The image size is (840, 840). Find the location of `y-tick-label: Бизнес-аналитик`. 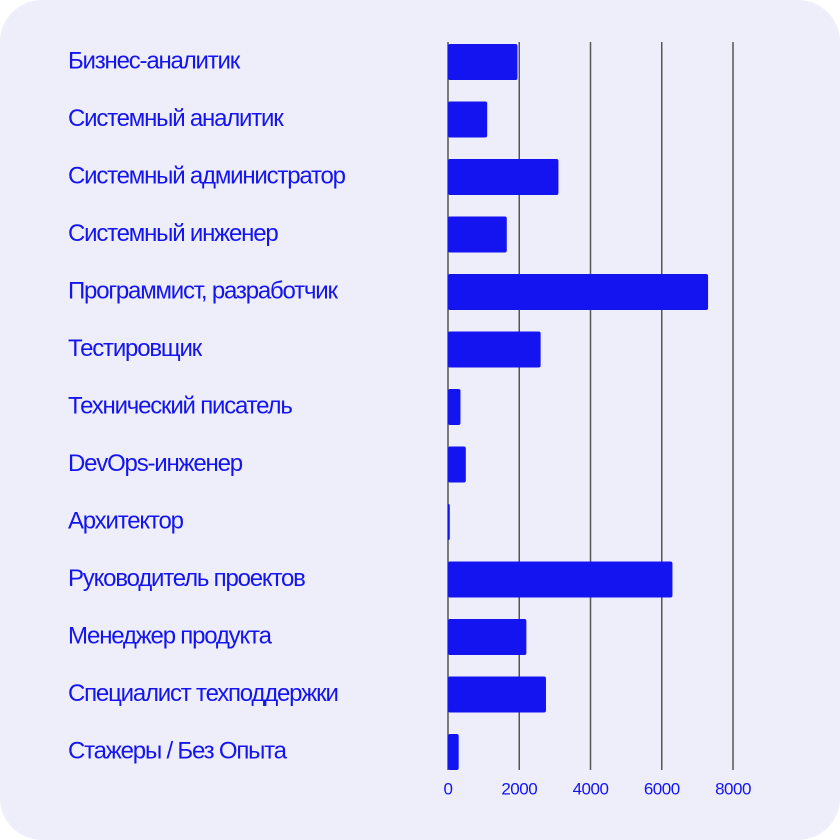

y-tick-label: Бизнес-аналитик is located at coordinates (154, 60).